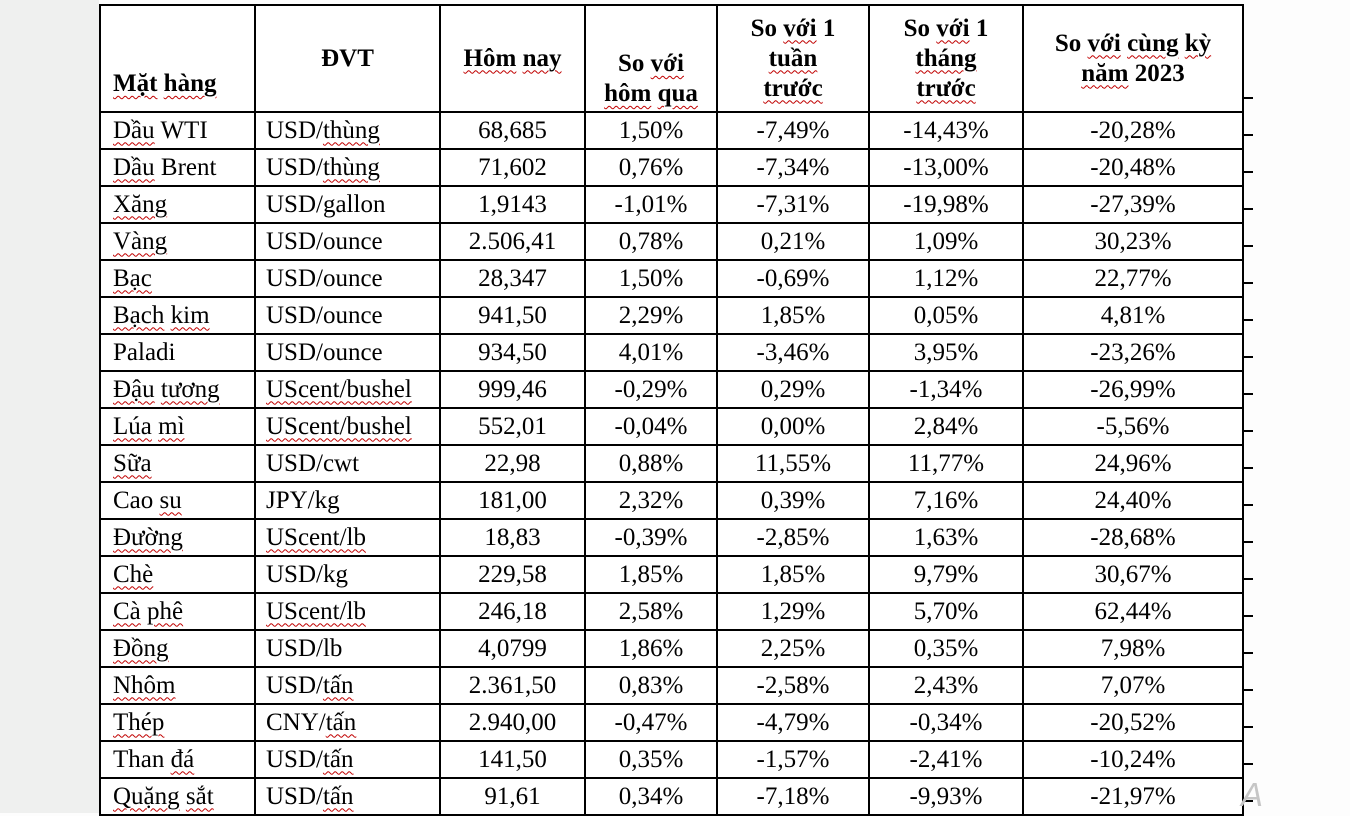  I want to click on cell-vs-1-month: -14,43%, so click(946, 130).